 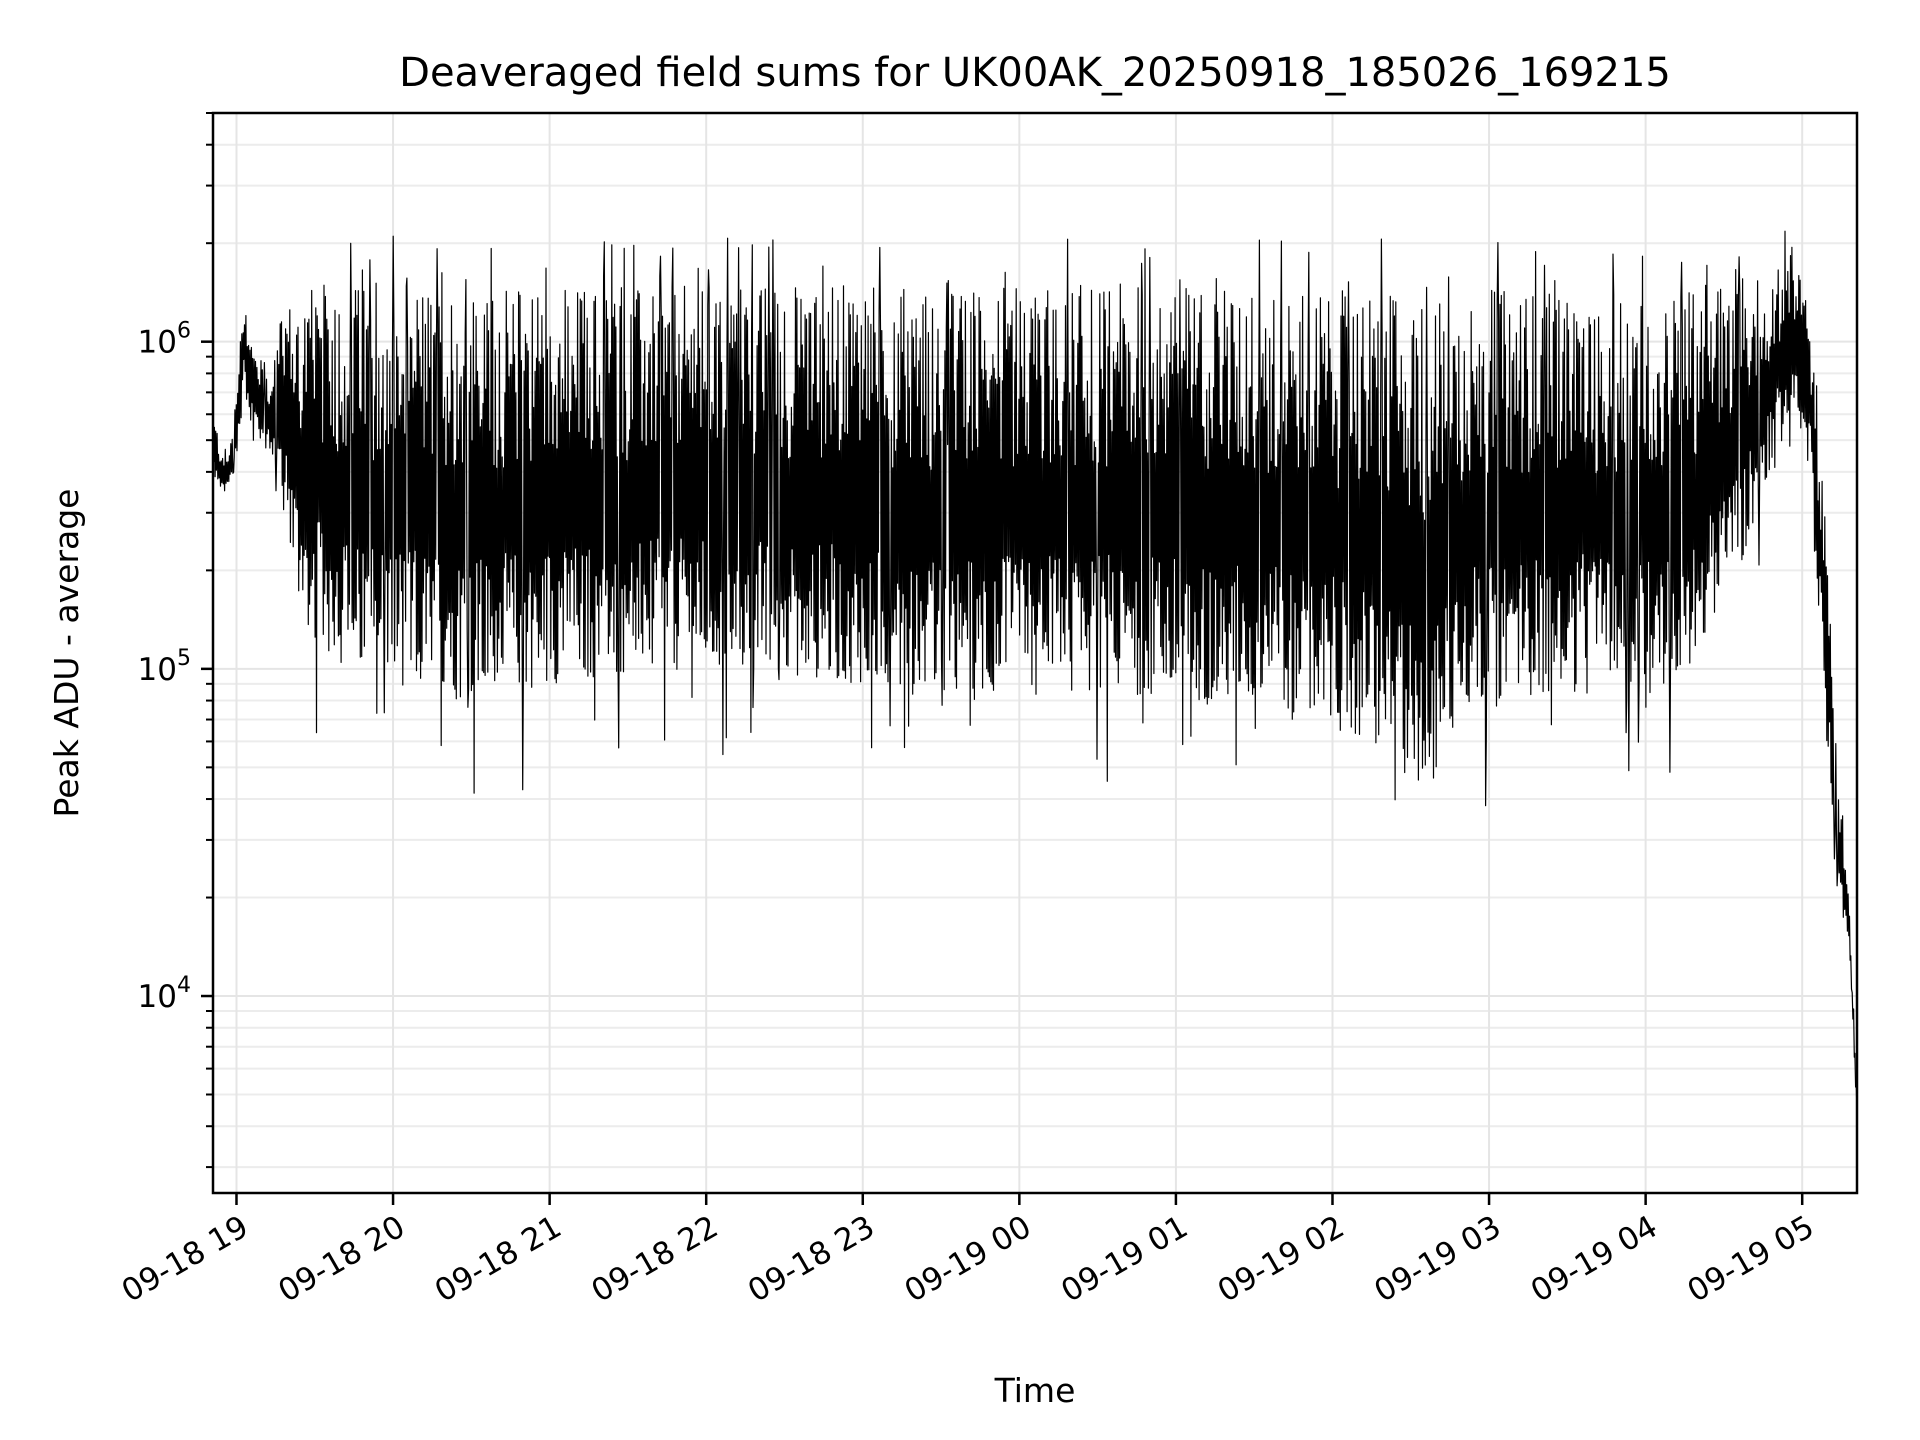 I want to click on y-axis-title: Peak ADU - average, so click(x=66, y=653).